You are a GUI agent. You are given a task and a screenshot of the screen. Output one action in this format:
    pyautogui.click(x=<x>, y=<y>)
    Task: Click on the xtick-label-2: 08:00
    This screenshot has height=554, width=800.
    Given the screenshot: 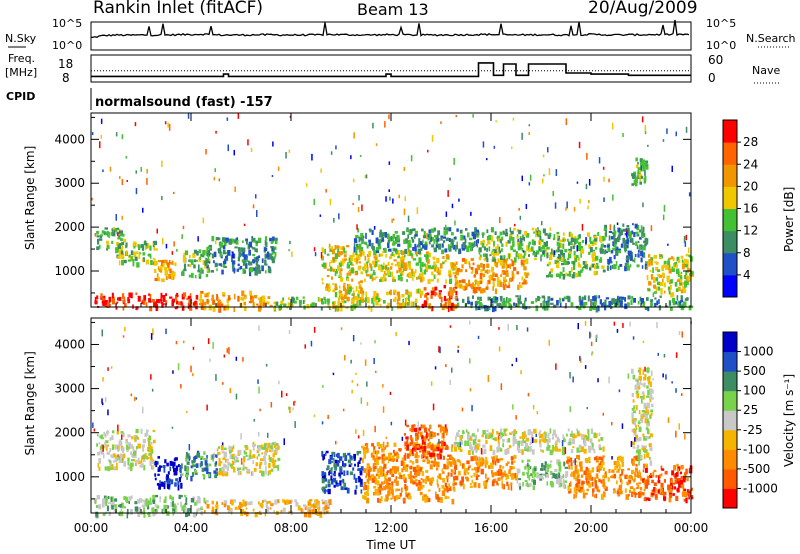 What is the action you would take?
    pyautogui.click(x=291, y=528)
    